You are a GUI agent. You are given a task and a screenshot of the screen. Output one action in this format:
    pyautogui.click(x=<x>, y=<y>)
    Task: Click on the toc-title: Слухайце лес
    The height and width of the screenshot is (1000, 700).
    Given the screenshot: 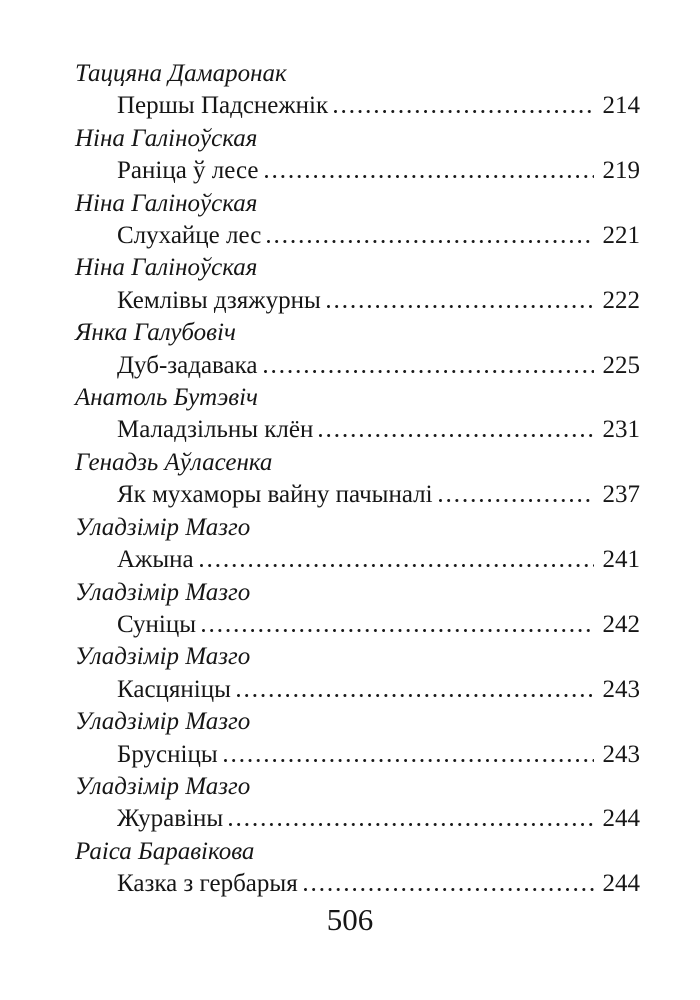 What is the action you would take?
    pyautogui.click(x=189, y=236)
    